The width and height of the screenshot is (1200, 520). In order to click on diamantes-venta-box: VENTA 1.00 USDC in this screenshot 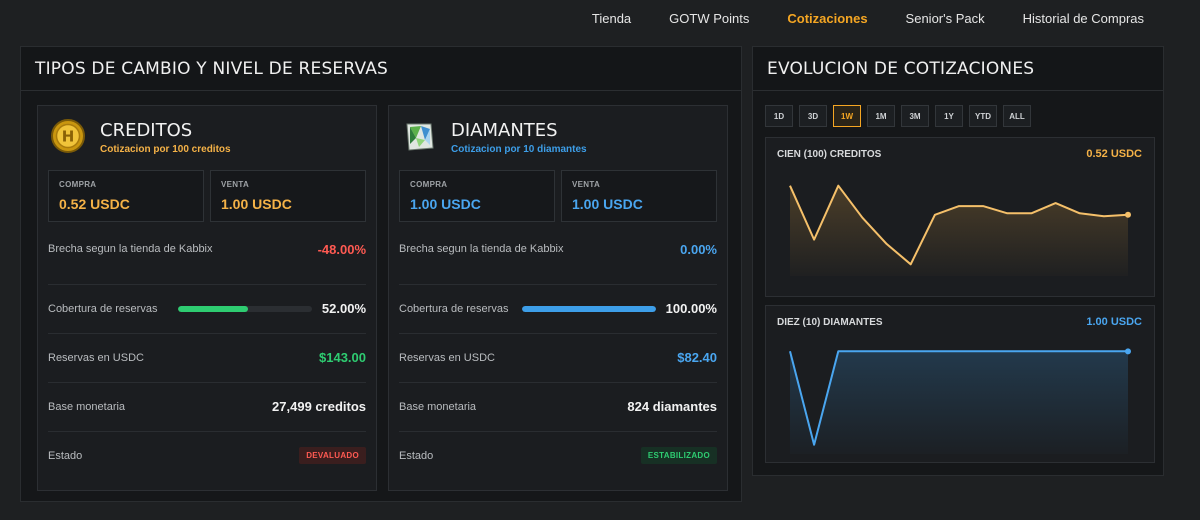, I will do `click(639, 196)`.